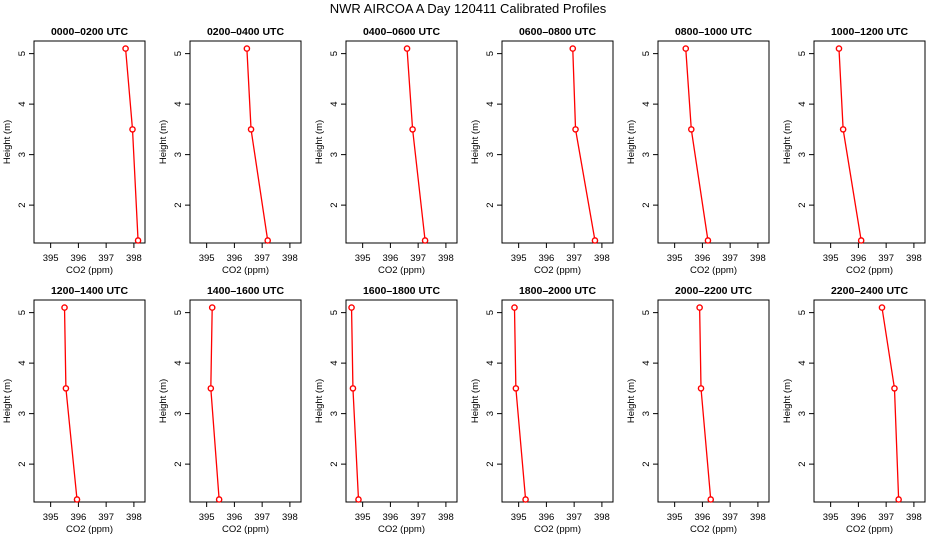 The height and width of the screenshot is (540, 936). I want to click on panel-title: 1200–1400 UTC, so click(89, 291).